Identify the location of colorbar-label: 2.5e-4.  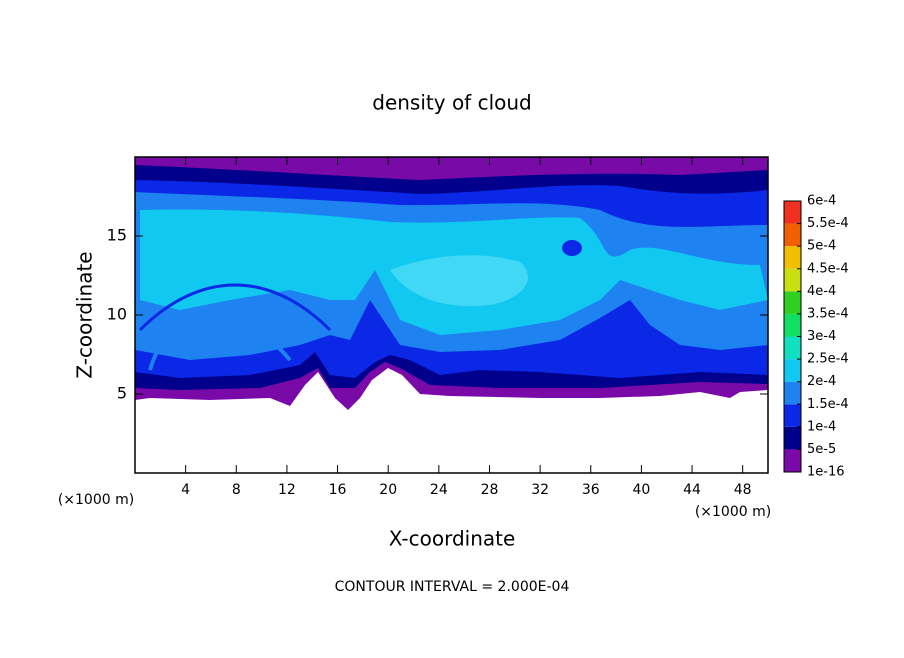
(828, 359).